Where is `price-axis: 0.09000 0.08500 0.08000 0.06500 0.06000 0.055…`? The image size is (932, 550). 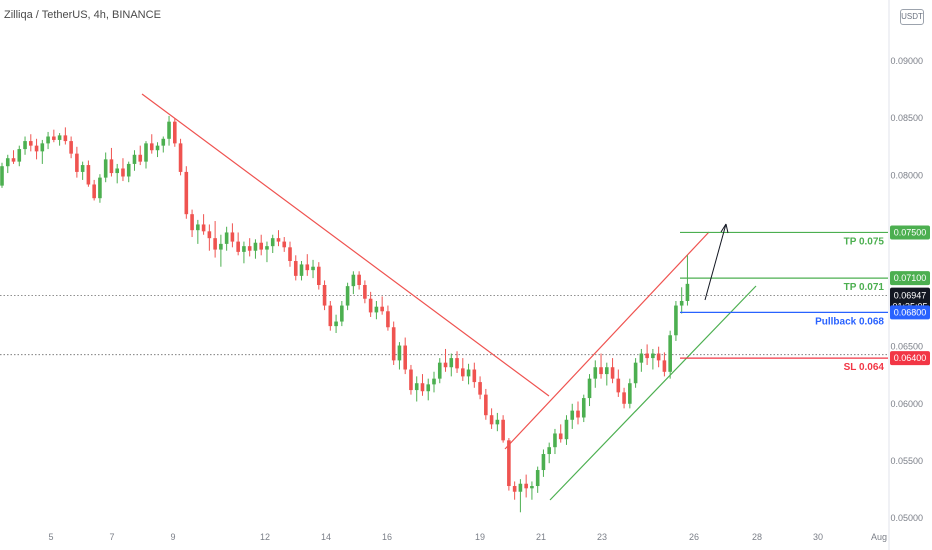
price-axis: 0.09000 0.08500 0.08000 0.06500 0.06000 0.055… is located at coordinates (909, 275).